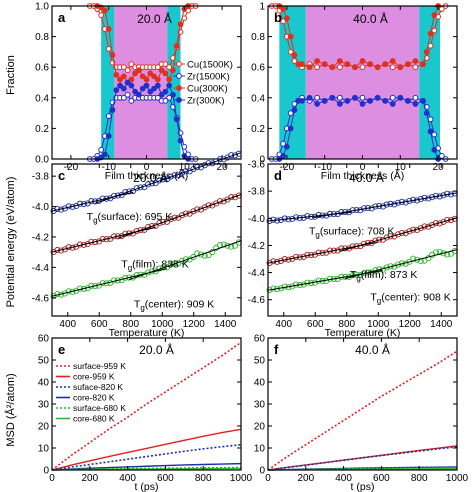 The height and width of the screenshot is (492, 474). What do you see at coordinates (278, 175) in the screenshot?
I see `d-panel-label: d` at bounding box center [278, 175].